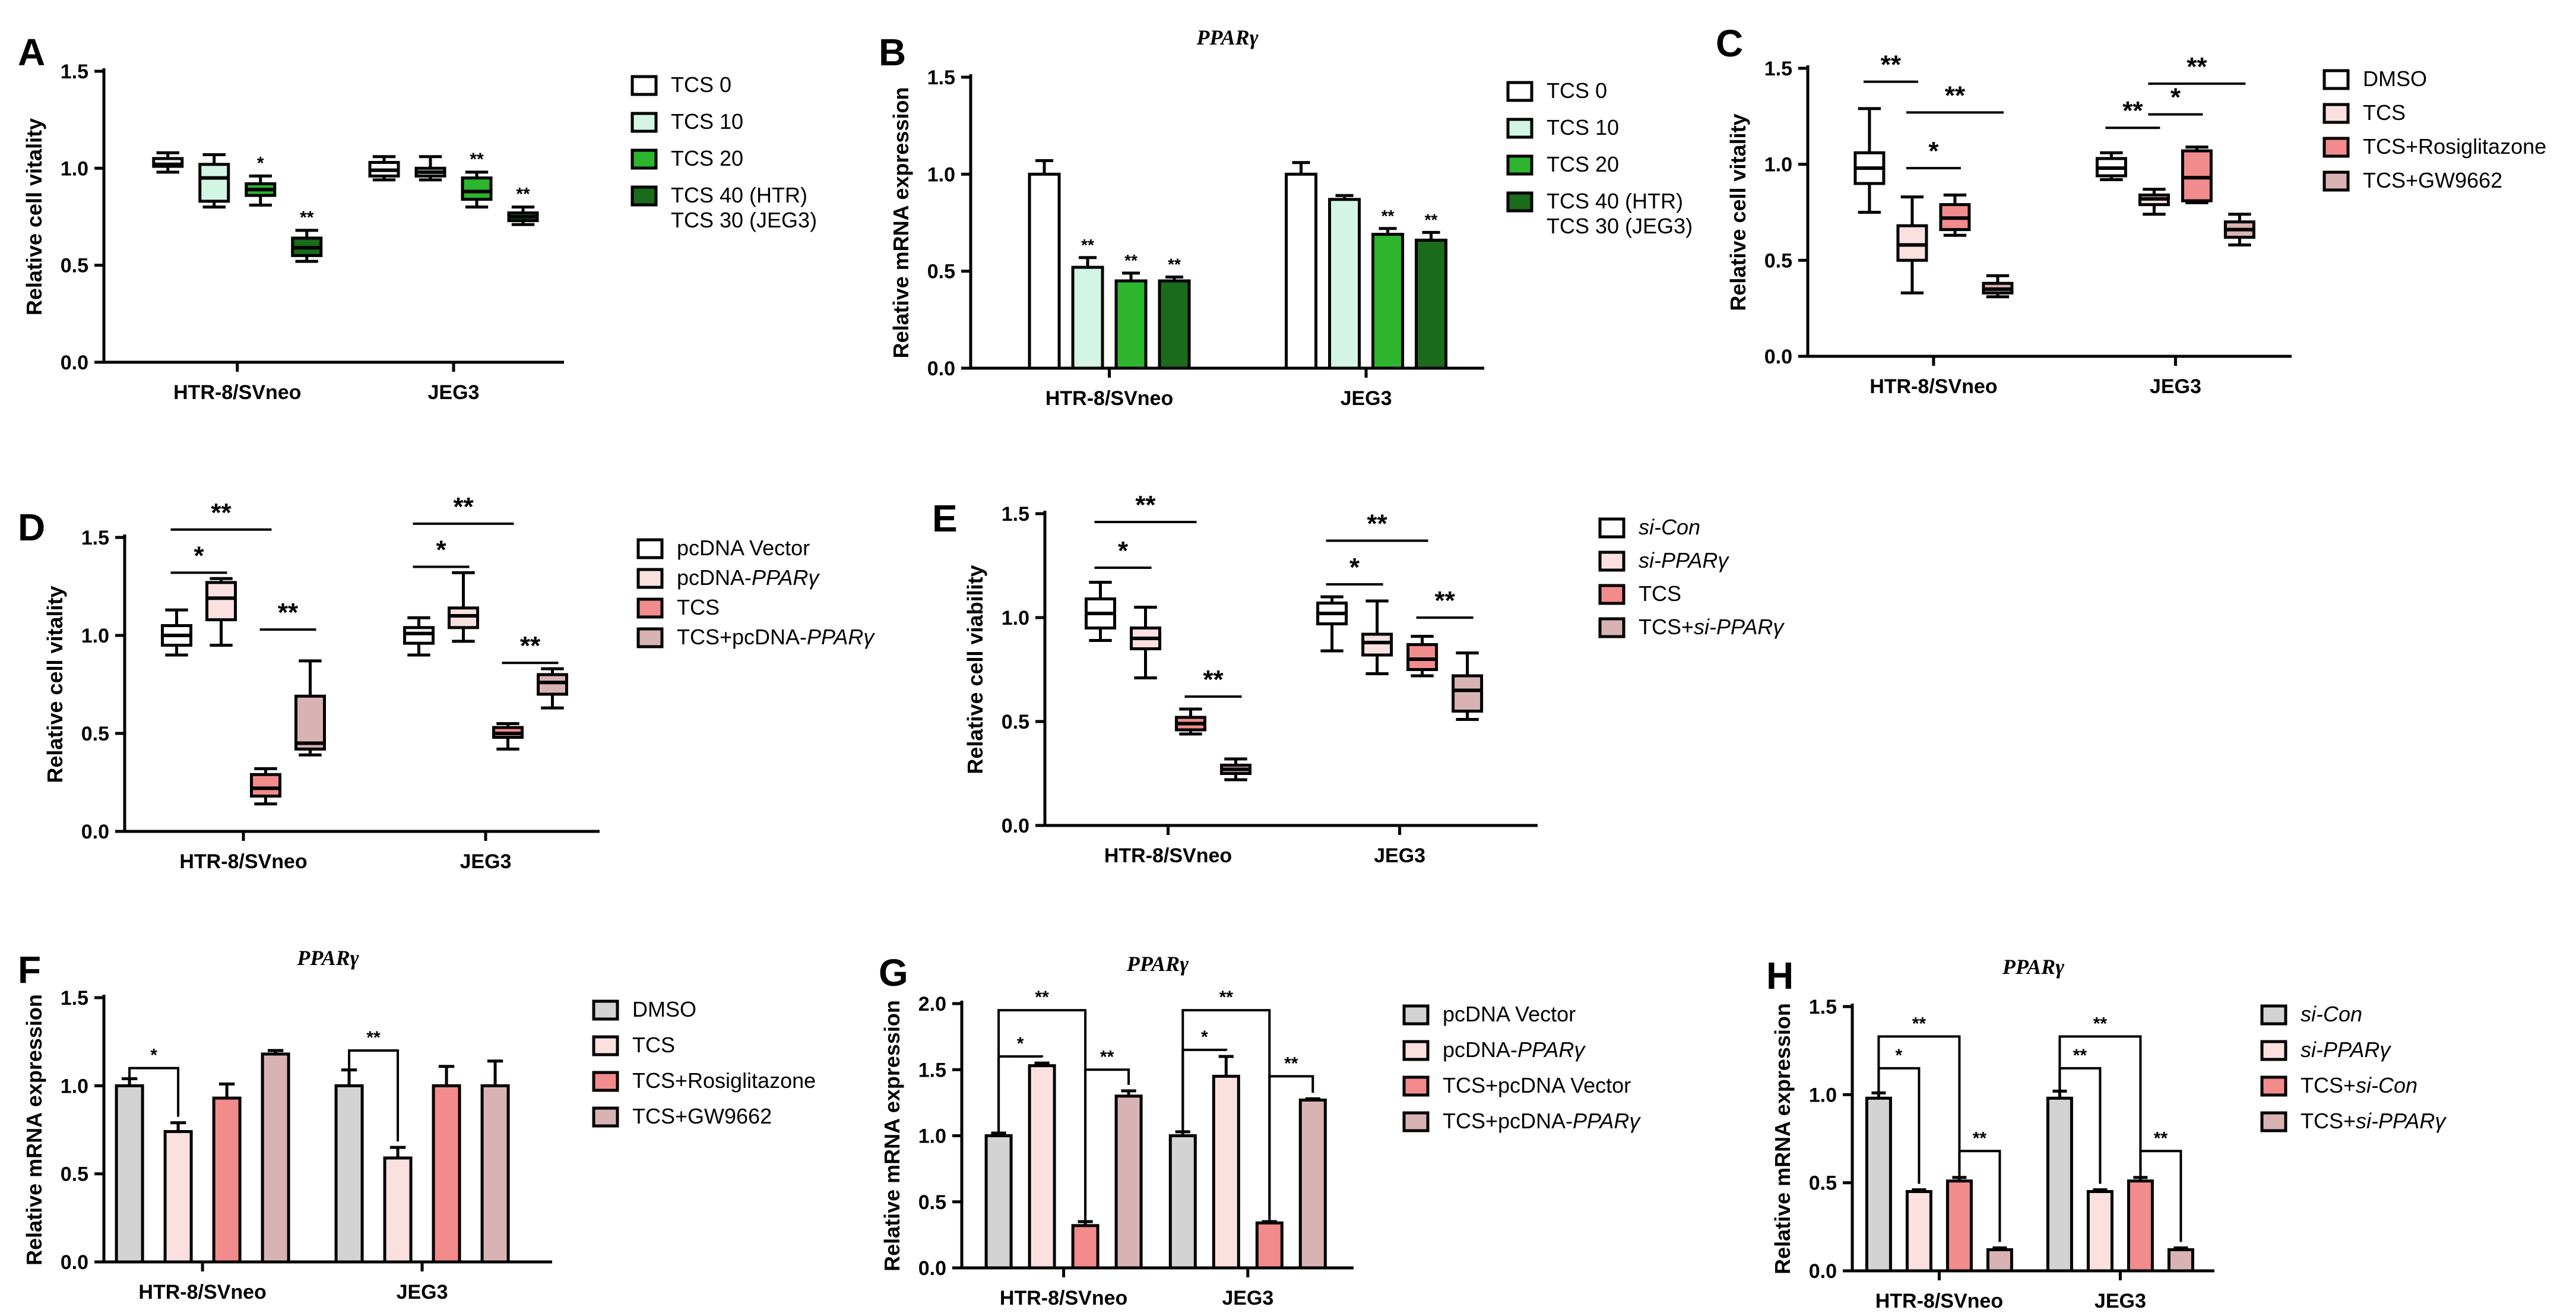 This screenshot has width=2576, height=1313. I want to click on legend-label: TCS+si-PPARγ, so click(1712, 627).